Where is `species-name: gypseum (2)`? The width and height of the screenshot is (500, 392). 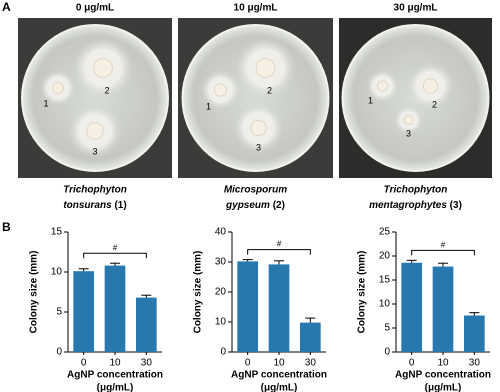
species-name: gypseum (2) is located at coordinates (255, 205).